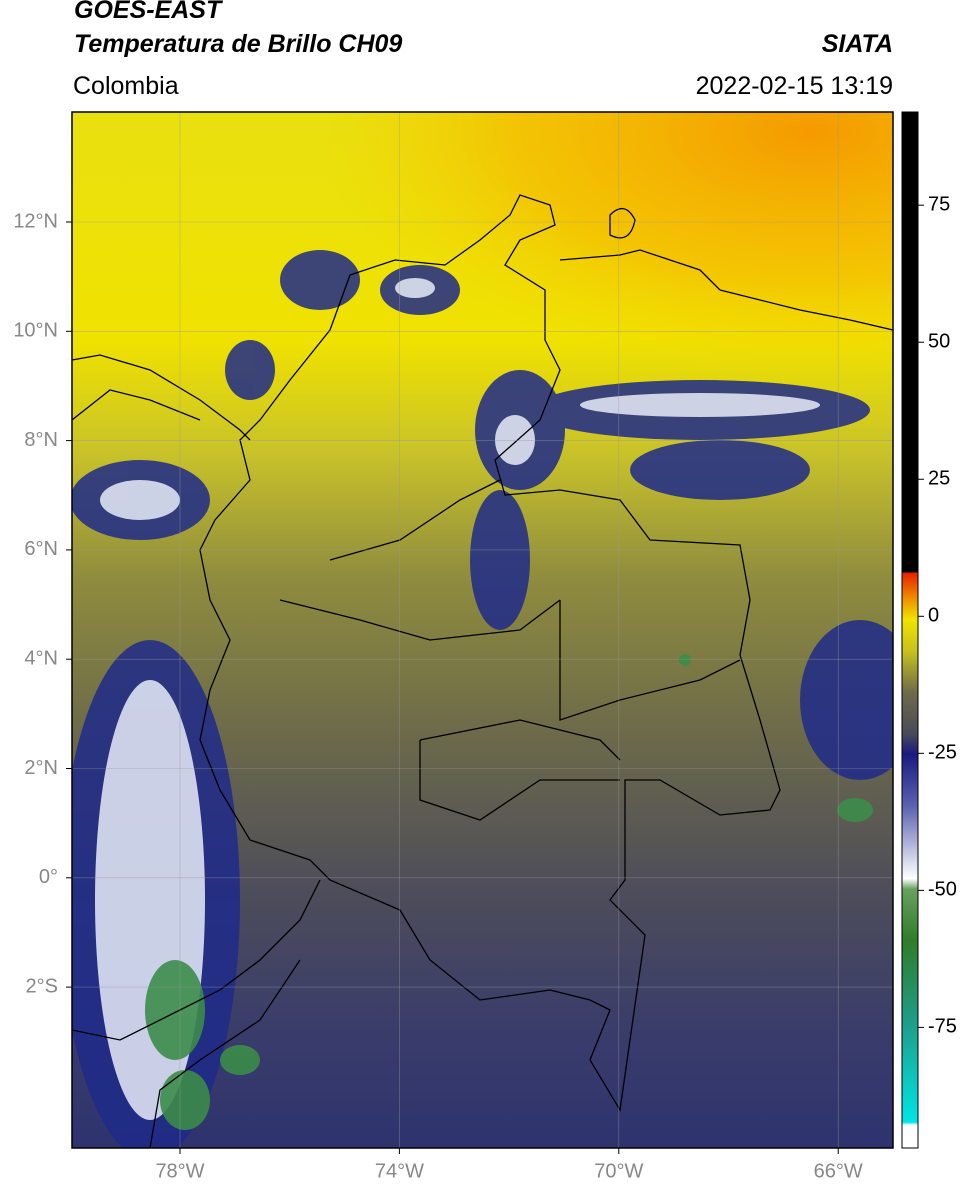 Image resolution: width=966 pixels, height=1190 pixels. Describe the element at coordinates (148, 12) in the screenshot. I see `title: GOES-EAST` at that location.